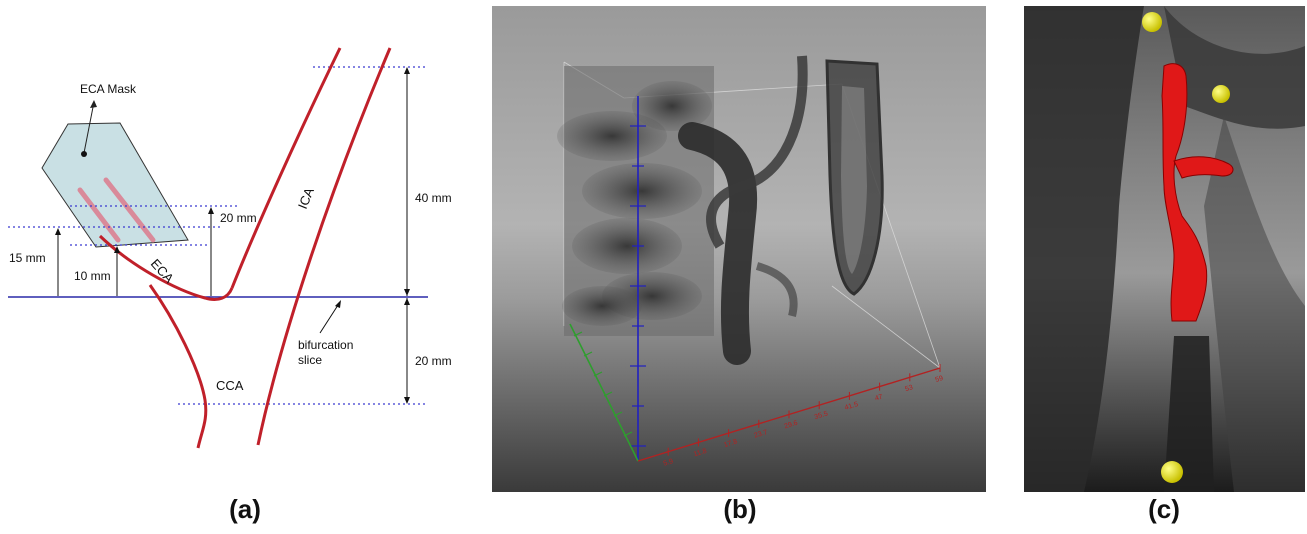 This screenshot has height=534, width=1307. I want to click on dim-20-mask-label: 20 mm, so click(238, 218).